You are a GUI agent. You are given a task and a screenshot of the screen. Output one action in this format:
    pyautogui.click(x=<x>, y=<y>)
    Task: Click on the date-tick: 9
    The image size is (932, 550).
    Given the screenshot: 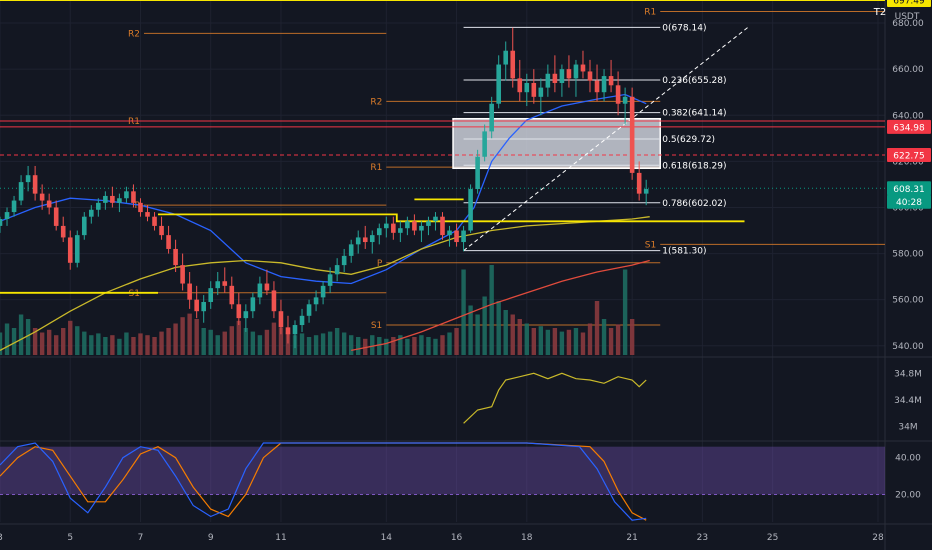 What is the action you would take?
    pyautogui.click(x=211, y=538)
    